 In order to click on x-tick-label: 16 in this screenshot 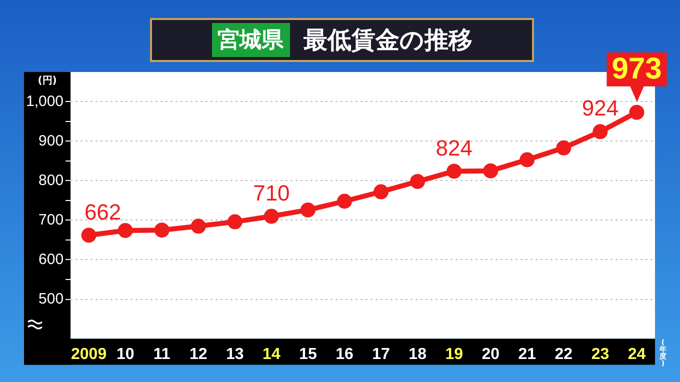, I will do `click(345, 354)`.